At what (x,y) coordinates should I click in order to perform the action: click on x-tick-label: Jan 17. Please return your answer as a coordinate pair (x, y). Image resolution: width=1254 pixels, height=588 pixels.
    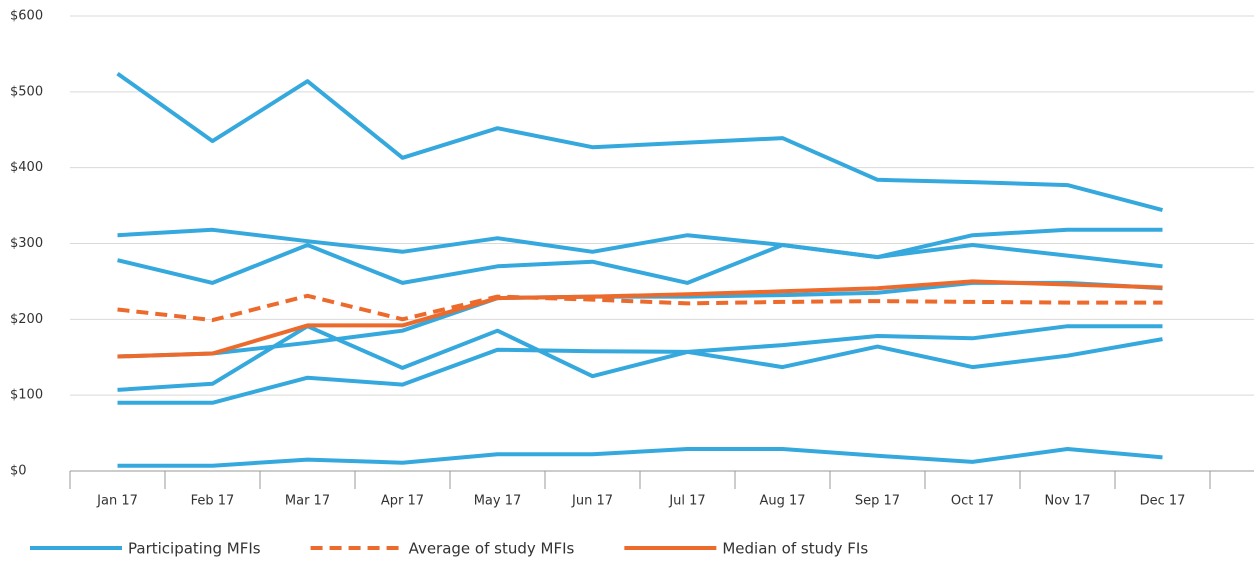
    Looking at the image, I should click on (117, 501).